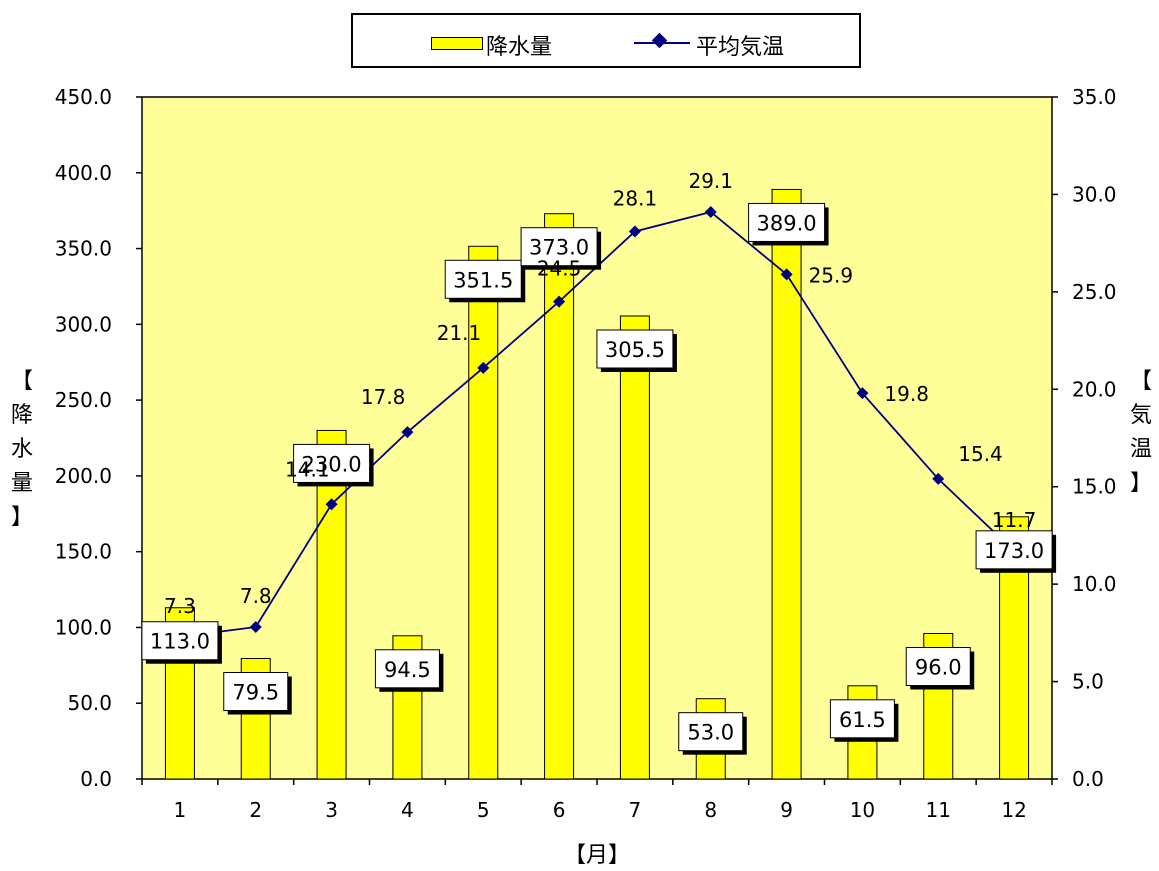 This screenshot has height=871, width=1159. I want to click on y-tick-label-left: 300.0, so click(83, 324).